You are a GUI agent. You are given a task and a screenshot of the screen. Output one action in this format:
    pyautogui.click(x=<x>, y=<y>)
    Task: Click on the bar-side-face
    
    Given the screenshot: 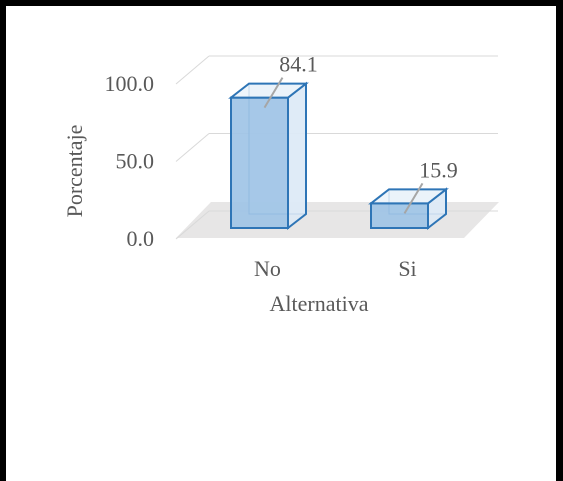 What is the action you would take?
    pyautogui.click(x=297, y=156)
    